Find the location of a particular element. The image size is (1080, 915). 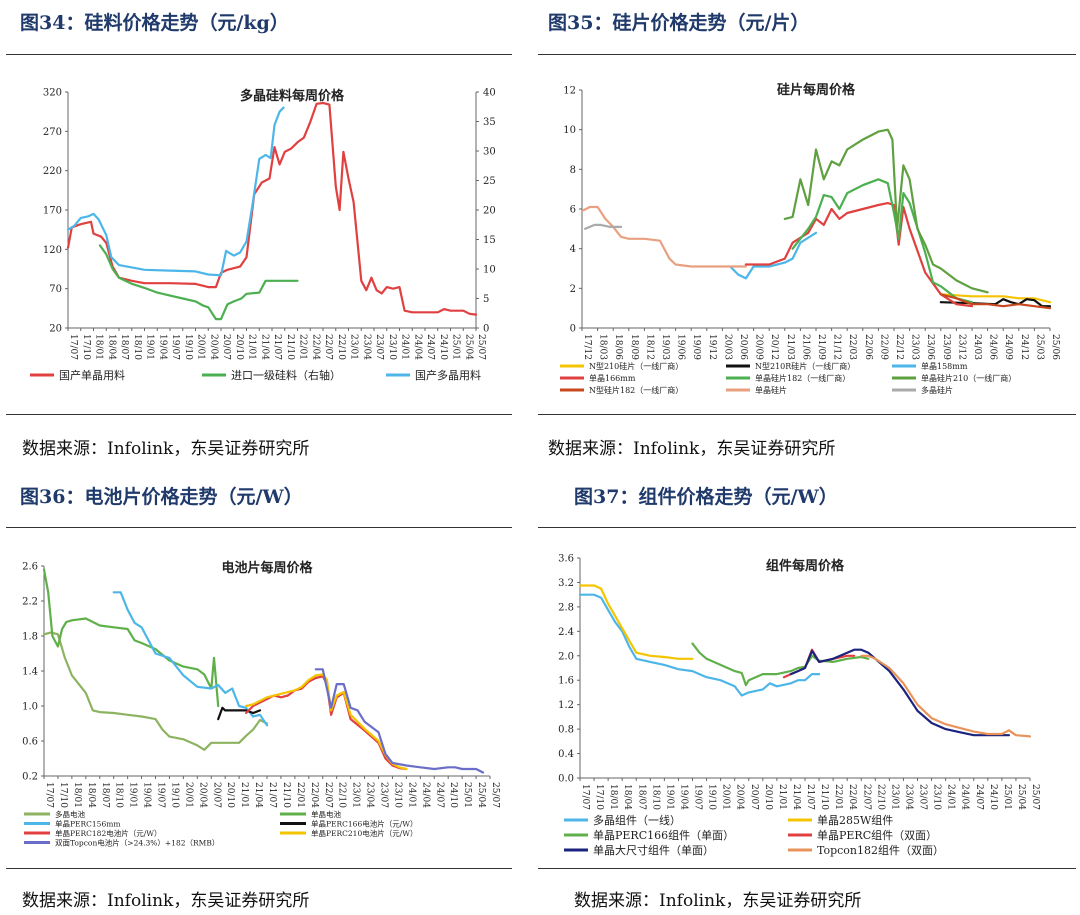

legend-label: N型210R硅片（一线厂商） is located at coordinates (805, 366).